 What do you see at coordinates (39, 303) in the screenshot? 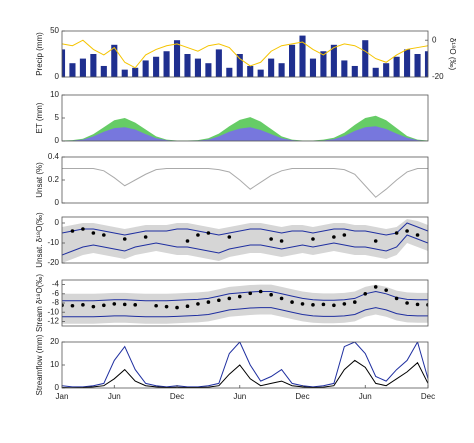
I see `y-axis-label: Stream δ¹⁸O(‰)` at bounding box center [39, 303].